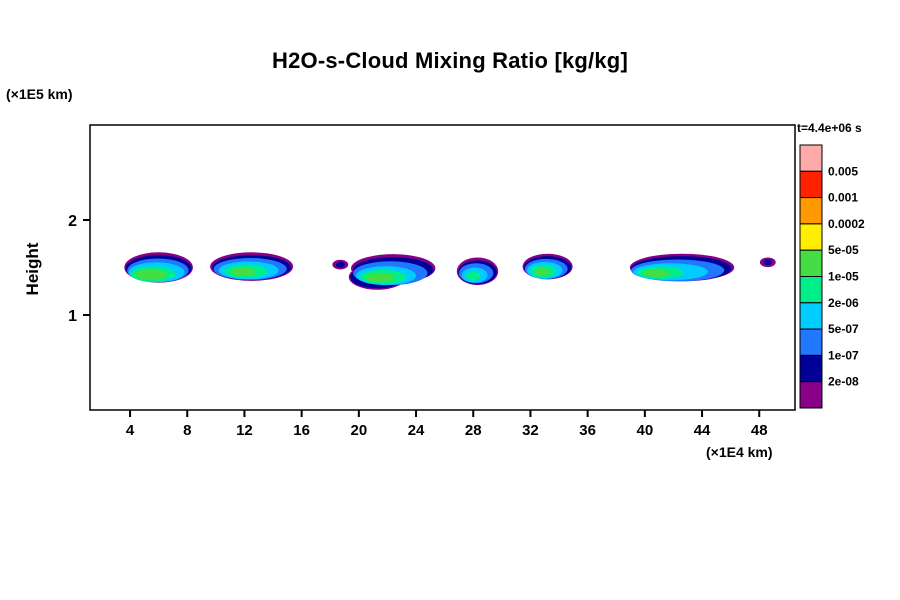 This screenshot has width=900, height=600. Describe the element at coordinates (473, 276) in the screenshot. I see `cloud-5-contour-layer` at that location.